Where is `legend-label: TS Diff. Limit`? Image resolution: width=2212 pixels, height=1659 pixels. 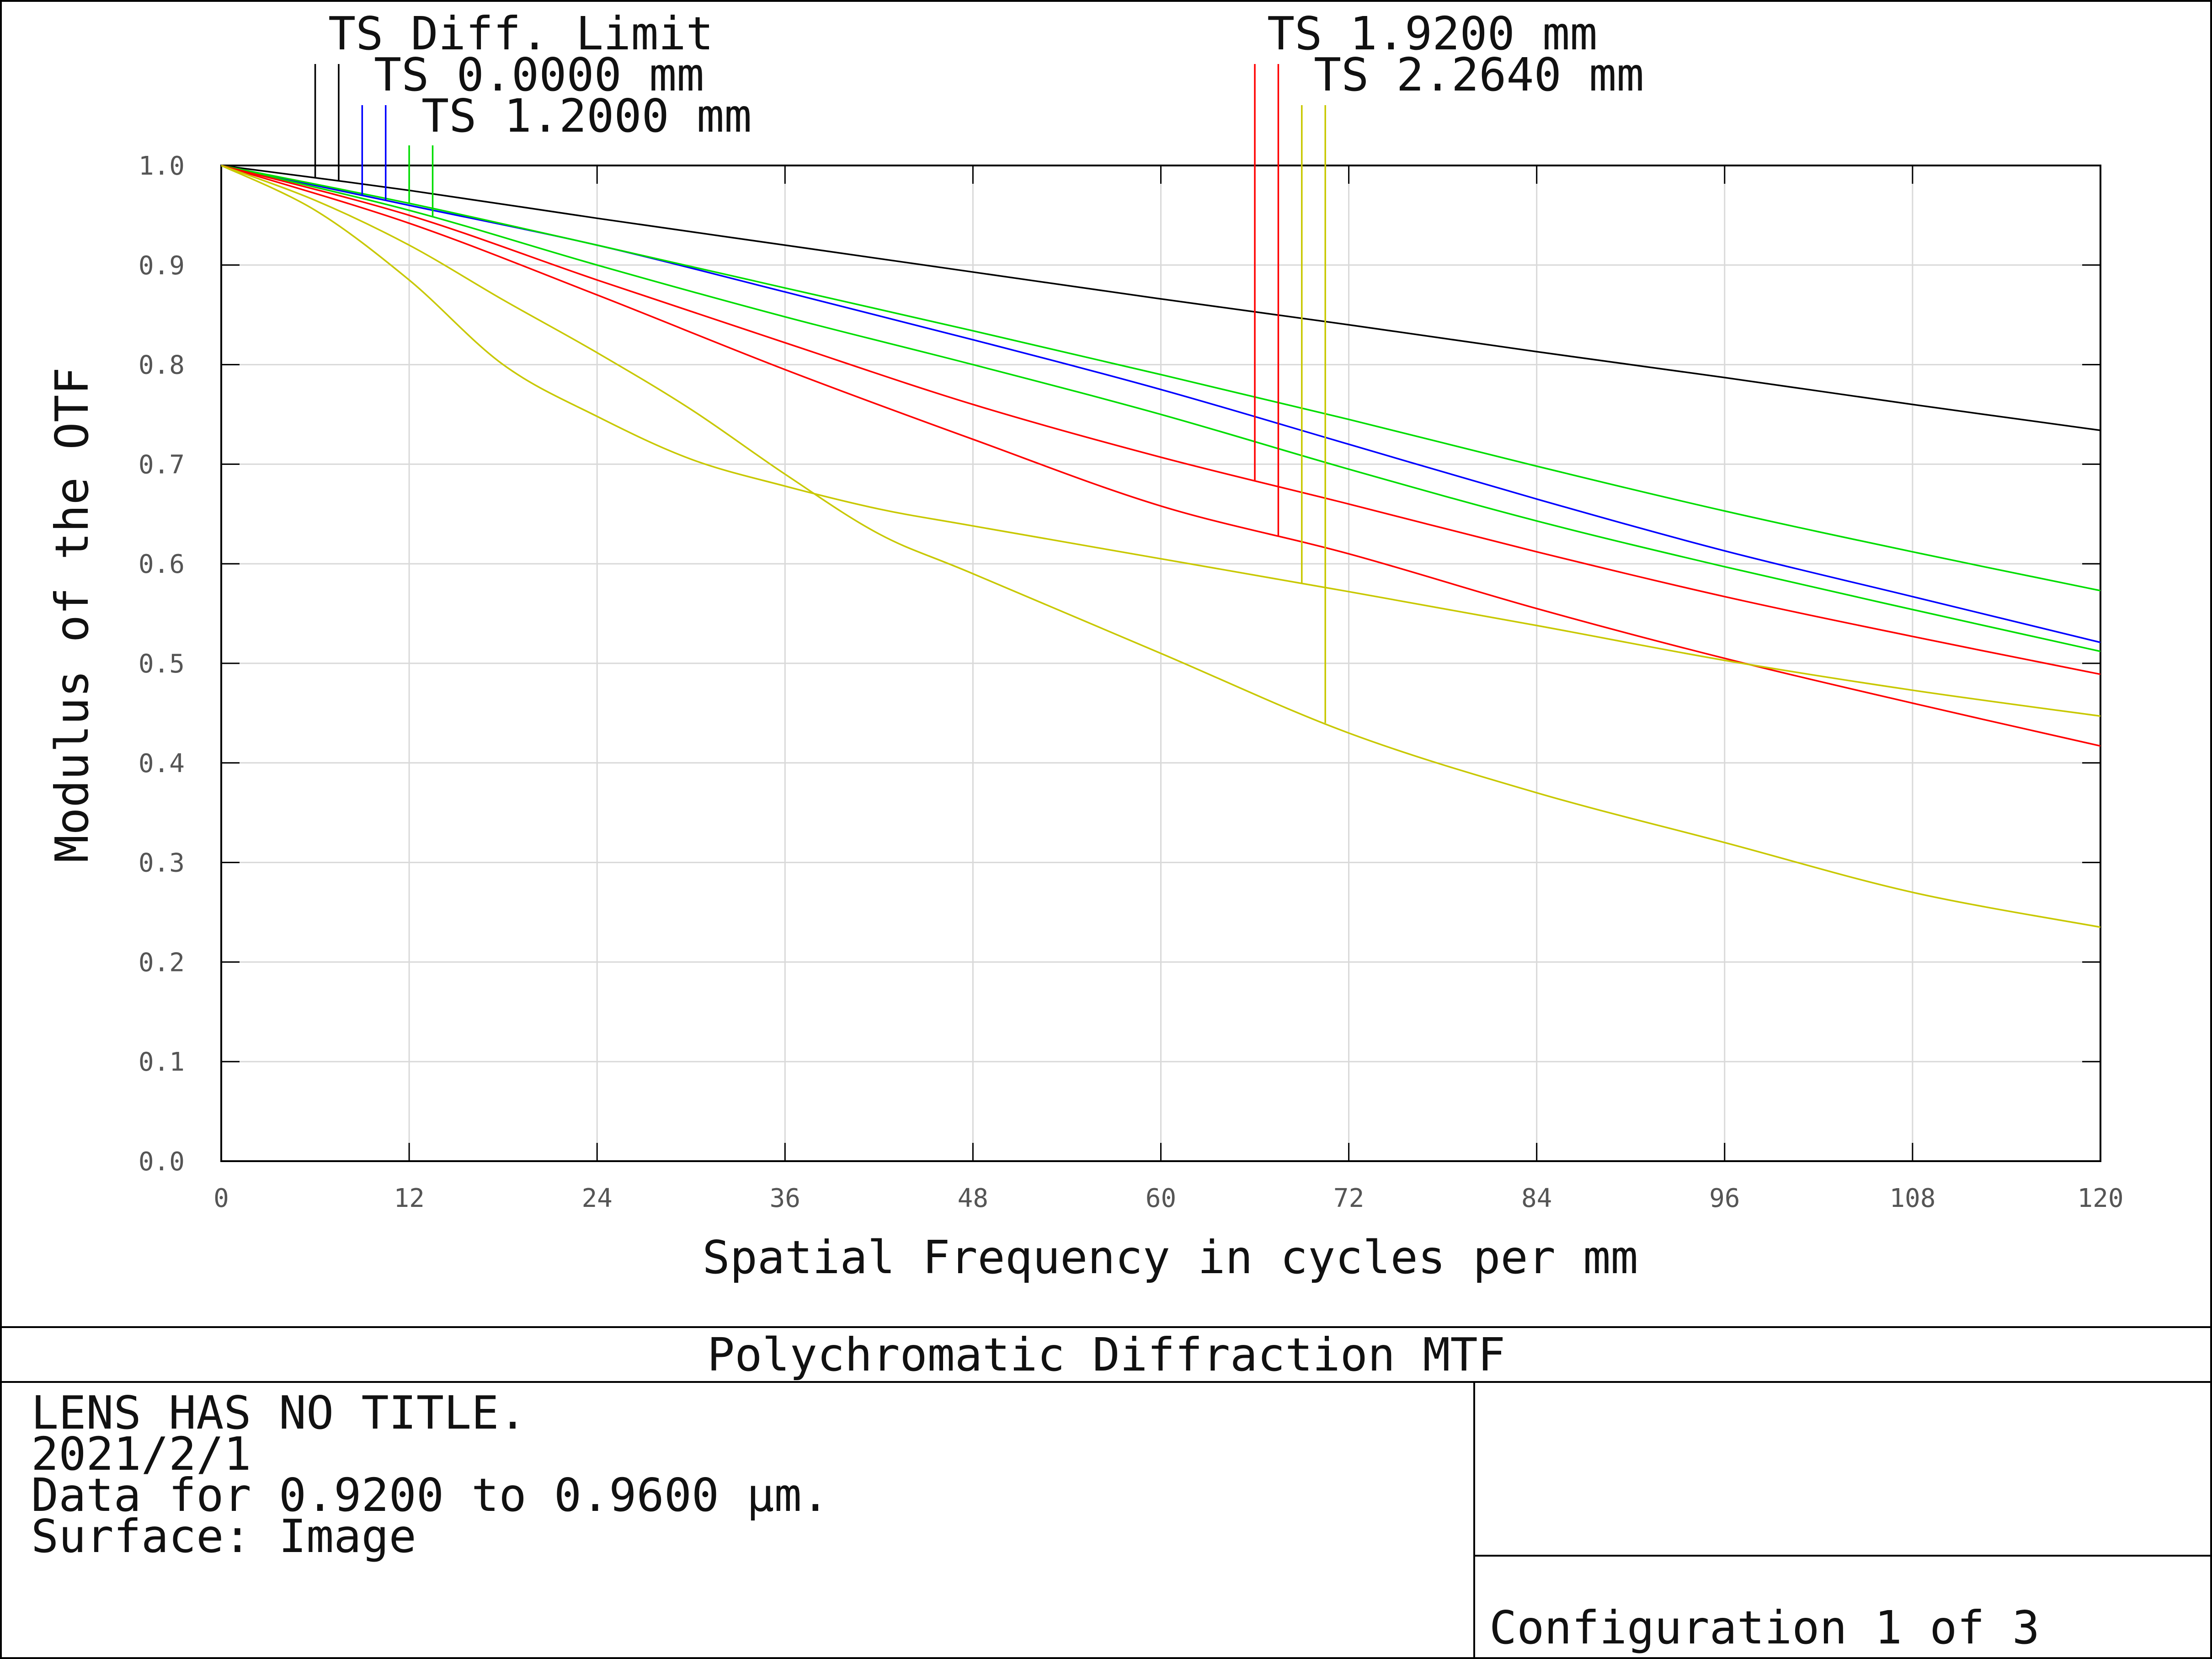
legend-label: TS Diff. Limit is located at coordinates (521, 34).